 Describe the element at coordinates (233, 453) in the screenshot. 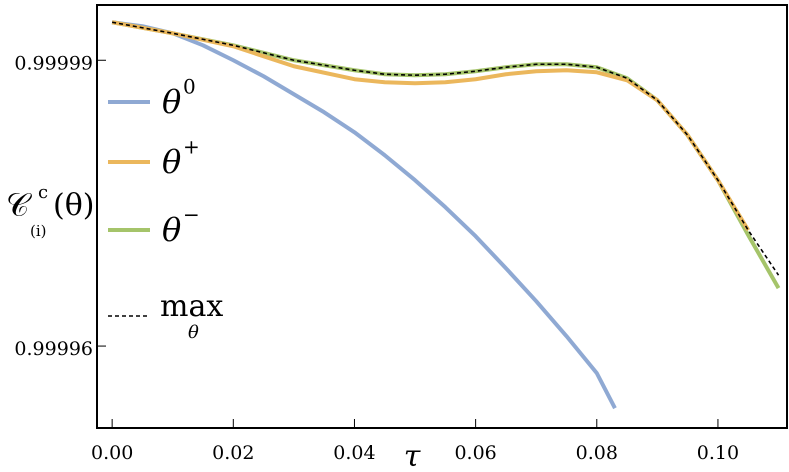

I see `x-tick-label: 0.02` at that location.